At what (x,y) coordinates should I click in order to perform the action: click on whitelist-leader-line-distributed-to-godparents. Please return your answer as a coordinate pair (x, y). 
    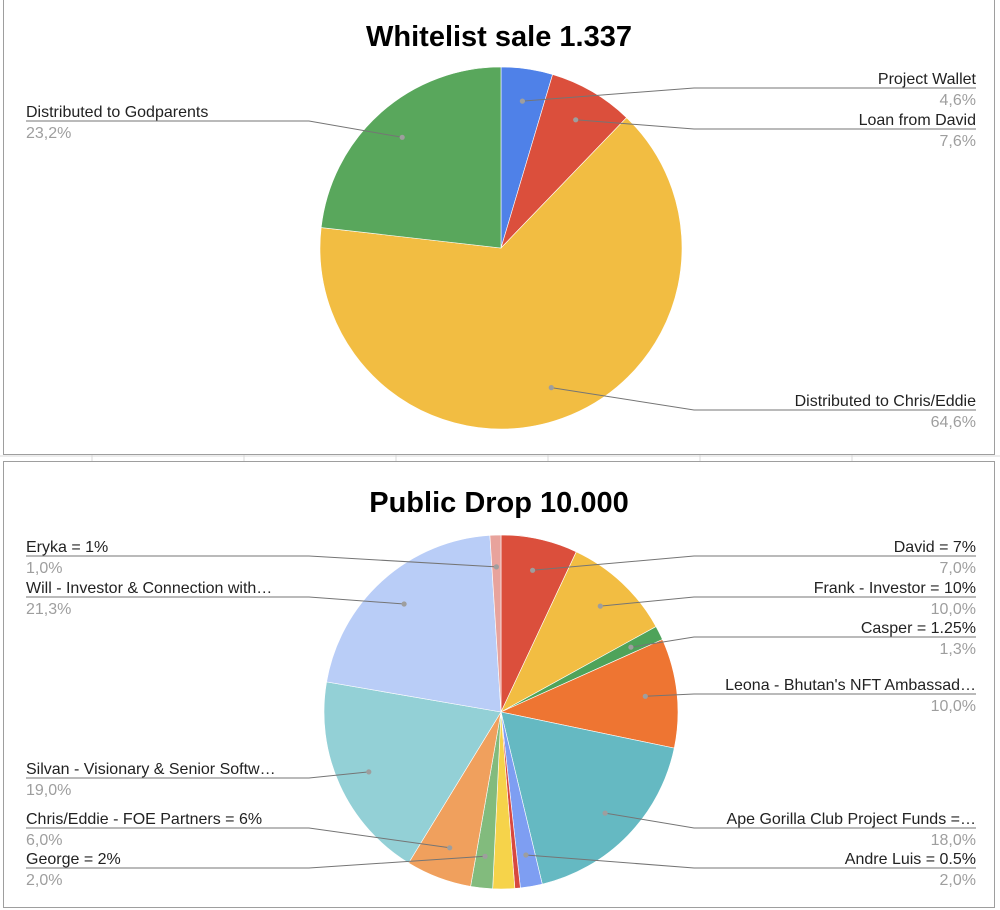
    Looking at the image, I should click on (214, 129).